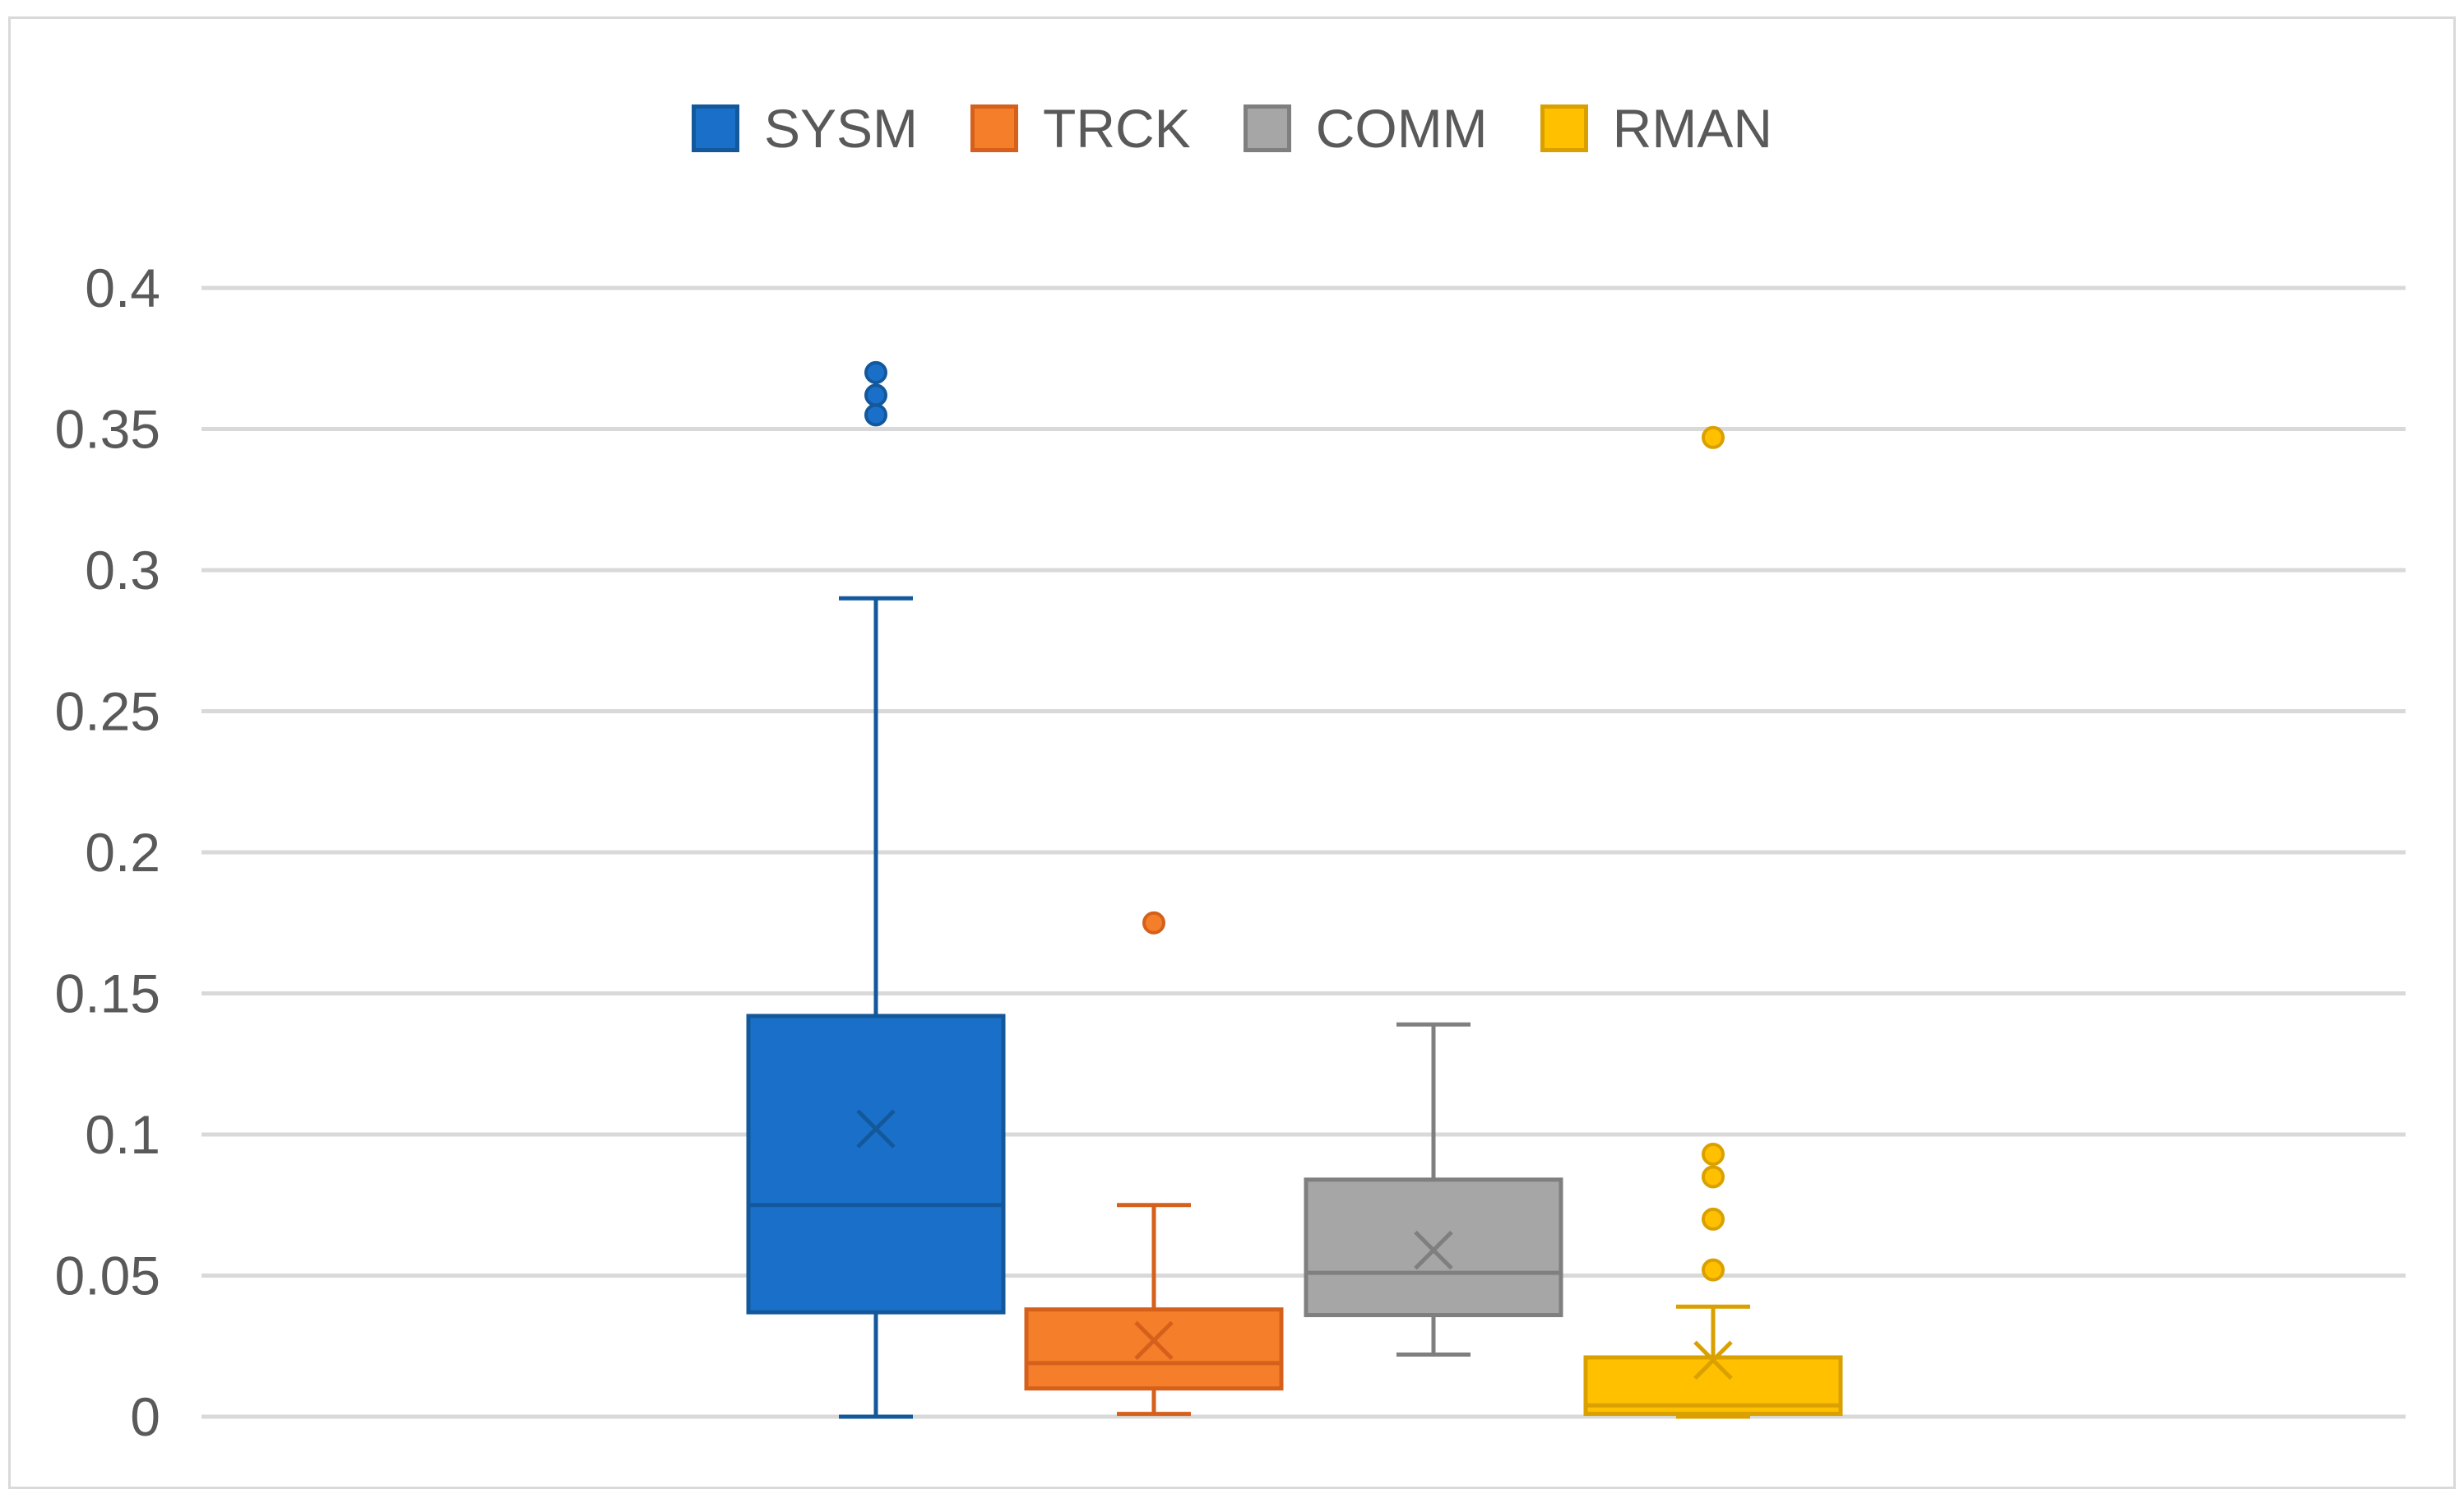 This screenshot has height=1508, width=2464. I want to click on y-axis-ticks: 0 0.05 0.1 0.15 0.2 0.25 0.3 0.35 0.4, so click(107, 852).